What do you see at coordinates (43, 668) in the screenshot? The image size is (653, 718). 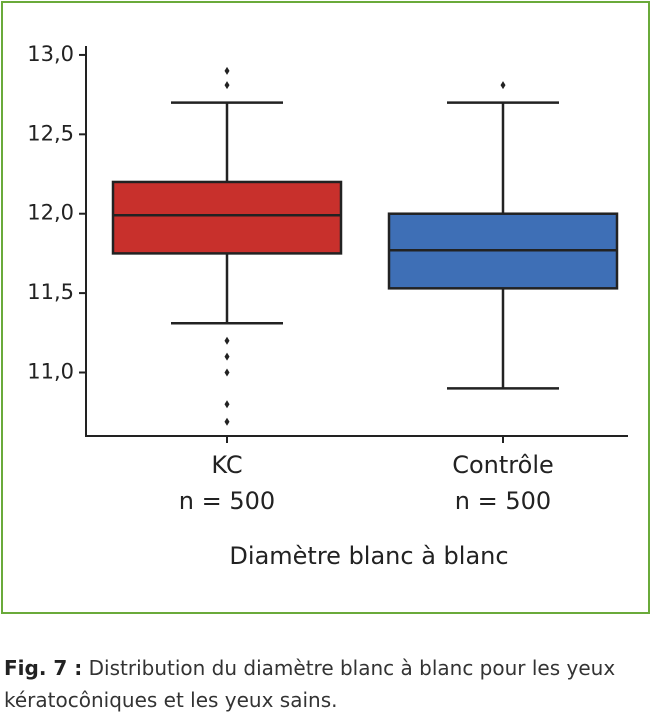 I see `caption-label: Fig. 7 :` at bounding box center [43, 668].